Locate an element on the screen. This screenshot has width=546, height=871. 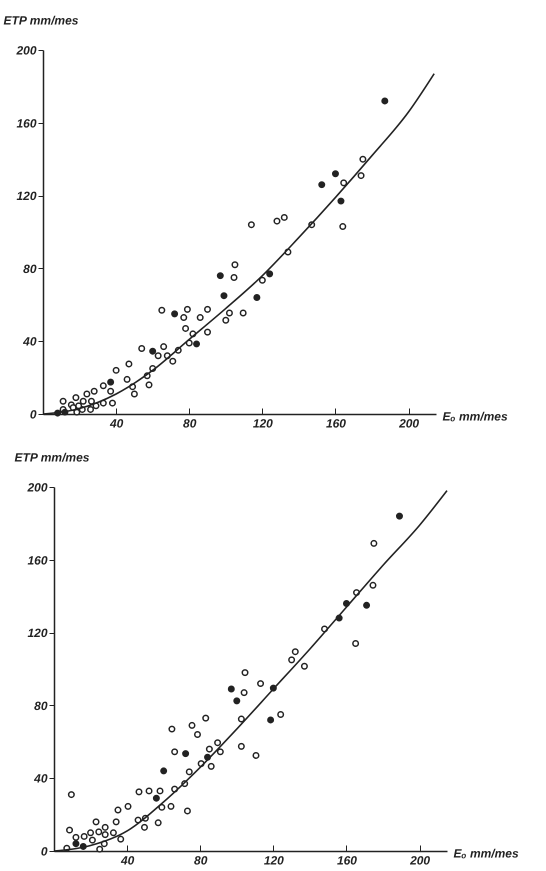
y-tick-label: 120 is located at coordinates (37, 633).